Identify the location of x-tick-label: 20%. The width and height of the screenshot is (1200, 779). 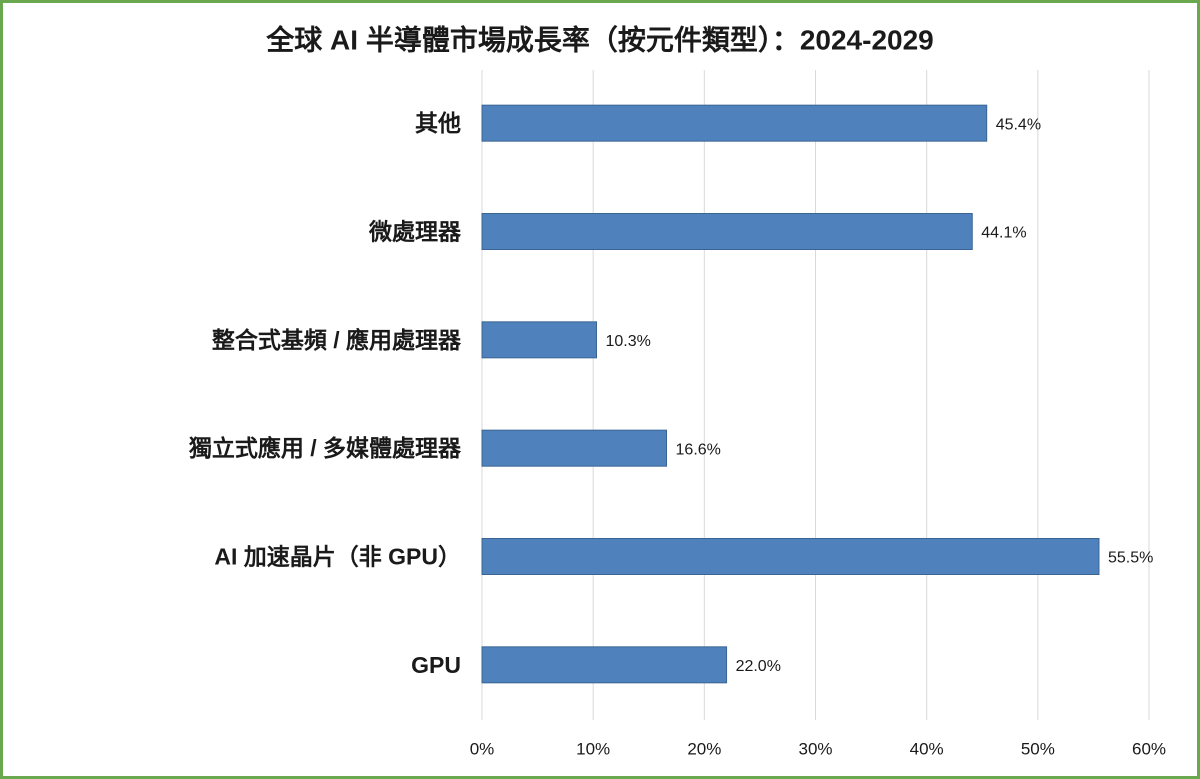
(704, 748).